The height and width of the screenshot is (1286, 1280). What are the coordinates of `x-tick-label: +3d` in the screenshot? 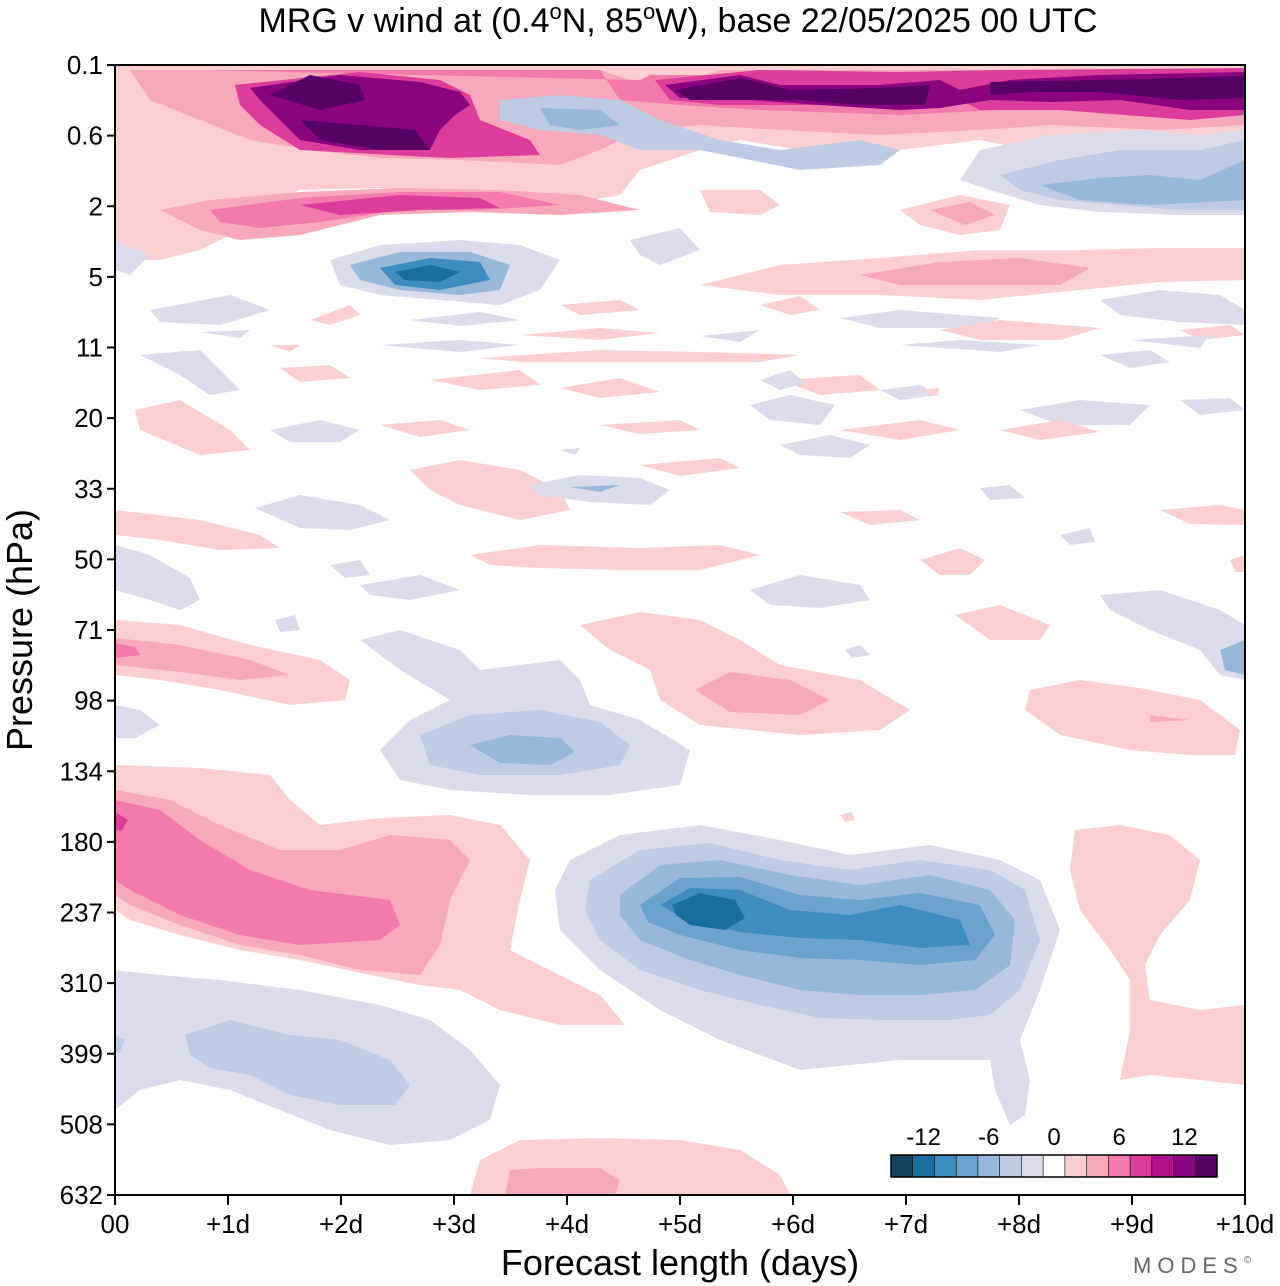 It's located at (454, 1224).